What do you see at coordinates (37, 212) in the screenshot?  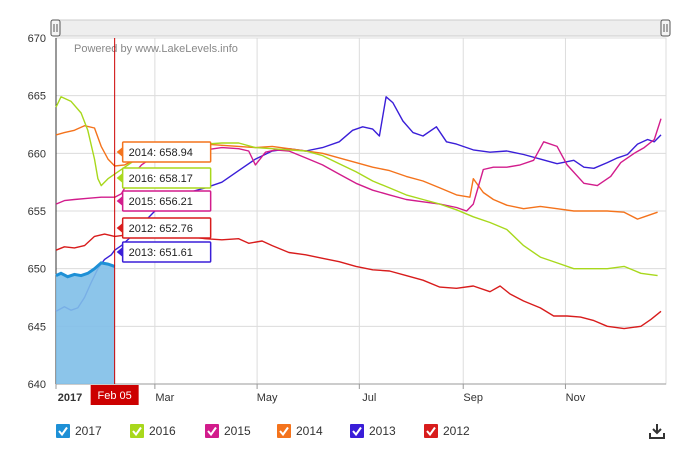 I see `y-tick-label: 655` at bounding box center [37, 212].